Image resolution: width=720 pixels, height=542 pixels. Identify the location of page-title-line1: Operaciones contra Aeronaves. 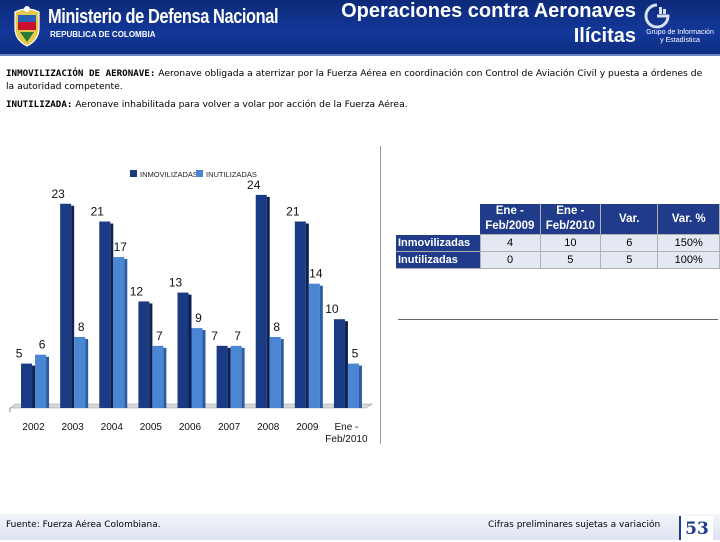
(488, 11).